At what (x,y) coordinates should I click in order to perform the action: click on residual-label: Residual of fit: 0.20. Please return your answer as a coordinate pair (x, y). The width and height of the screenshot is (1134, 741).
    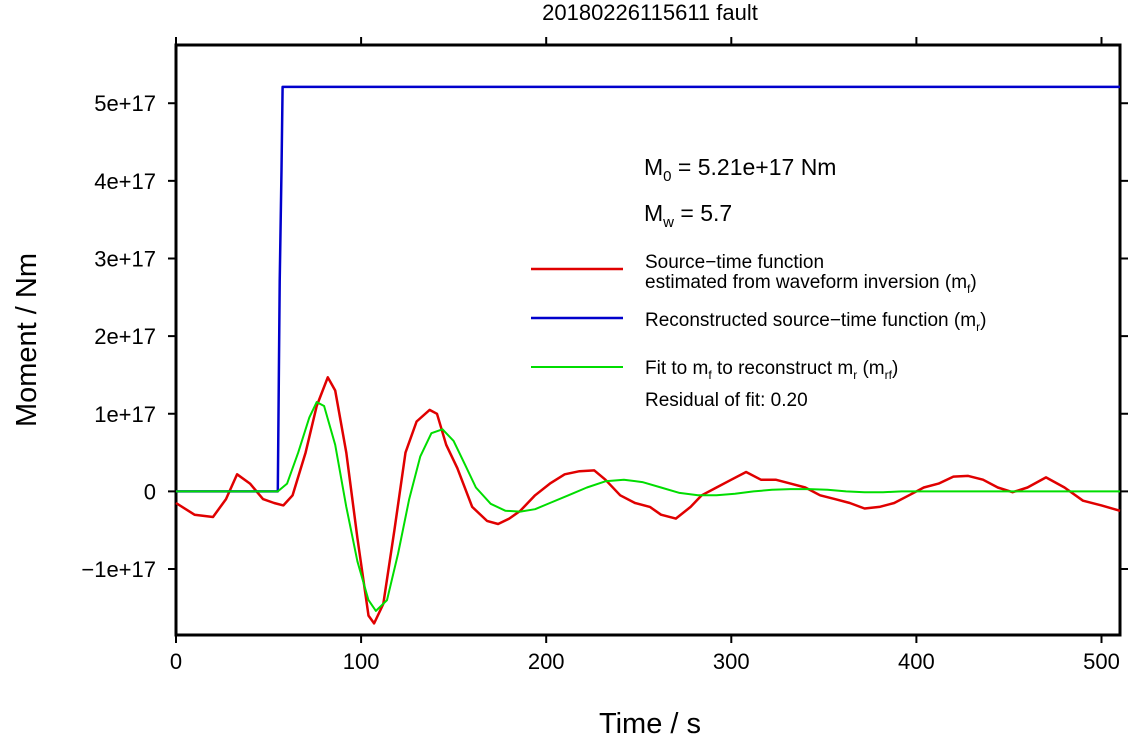
    Looking at the image, I should click on (726, 400).